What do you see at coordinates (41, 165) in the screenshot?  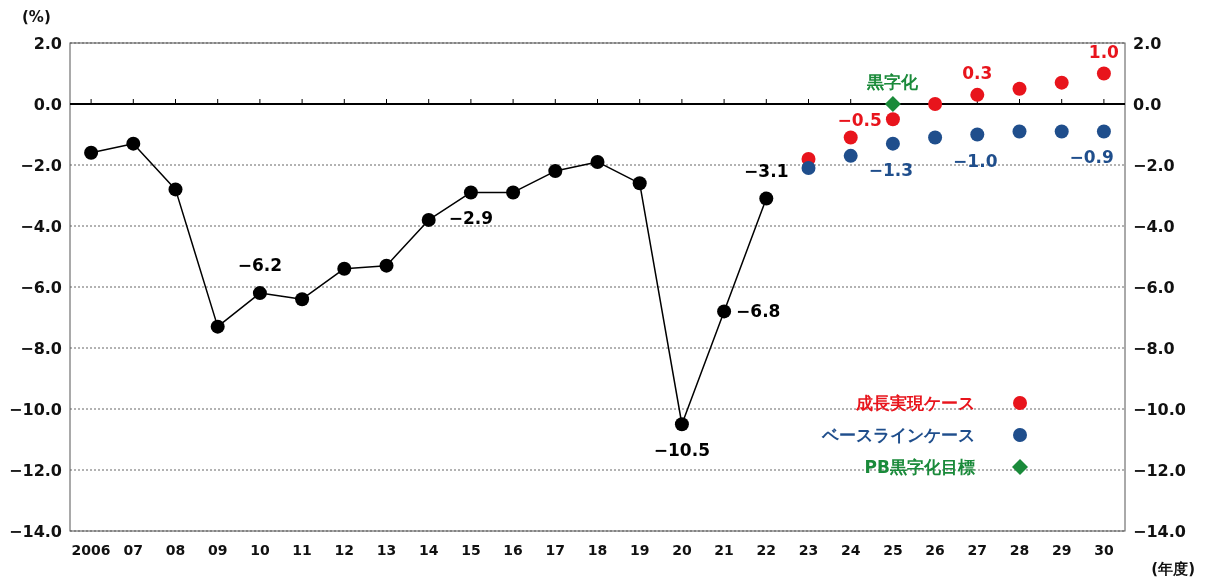 I see `y-tick-label: −2.0` at bounding box center [41, 165].